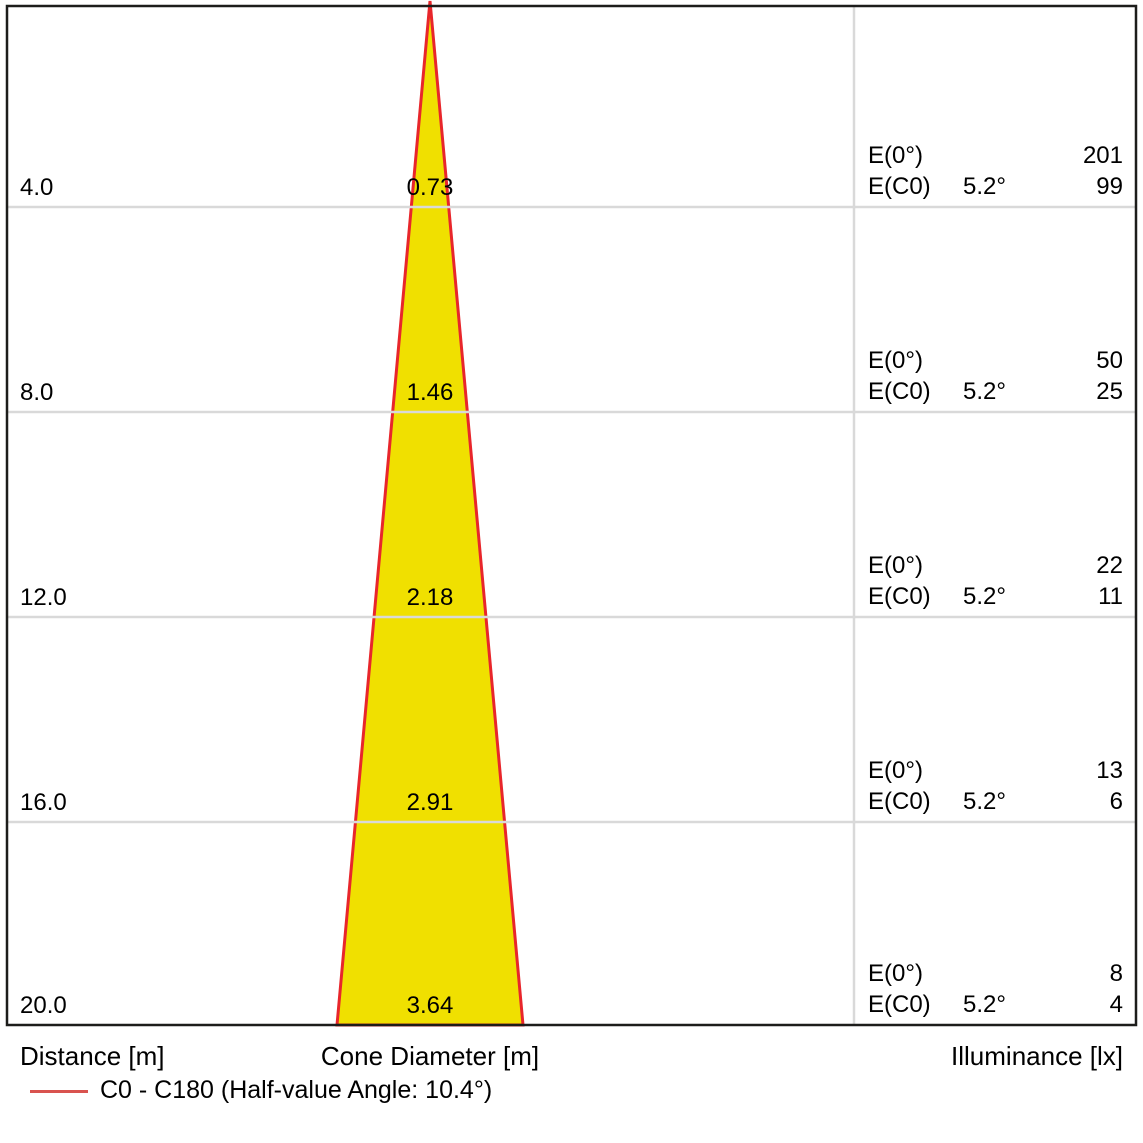  I want to click on illuminance-axis-label: Illuminance [lx], so click(1037, 1056).